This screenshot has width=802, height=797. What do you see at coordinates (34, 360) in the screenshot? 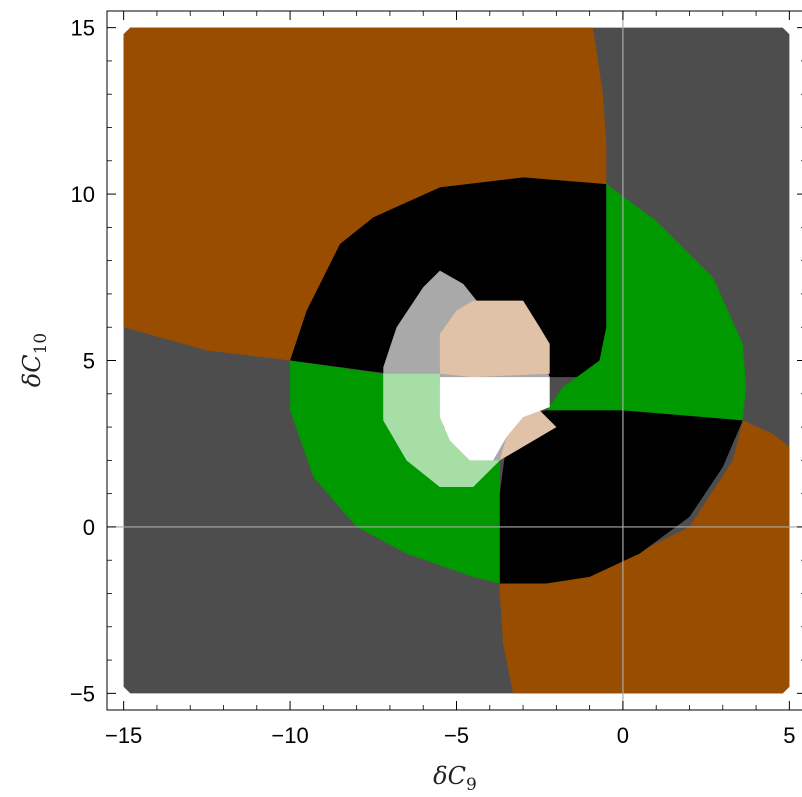
I see `y-axis-label: δC10` at bounding box center [34, 360].